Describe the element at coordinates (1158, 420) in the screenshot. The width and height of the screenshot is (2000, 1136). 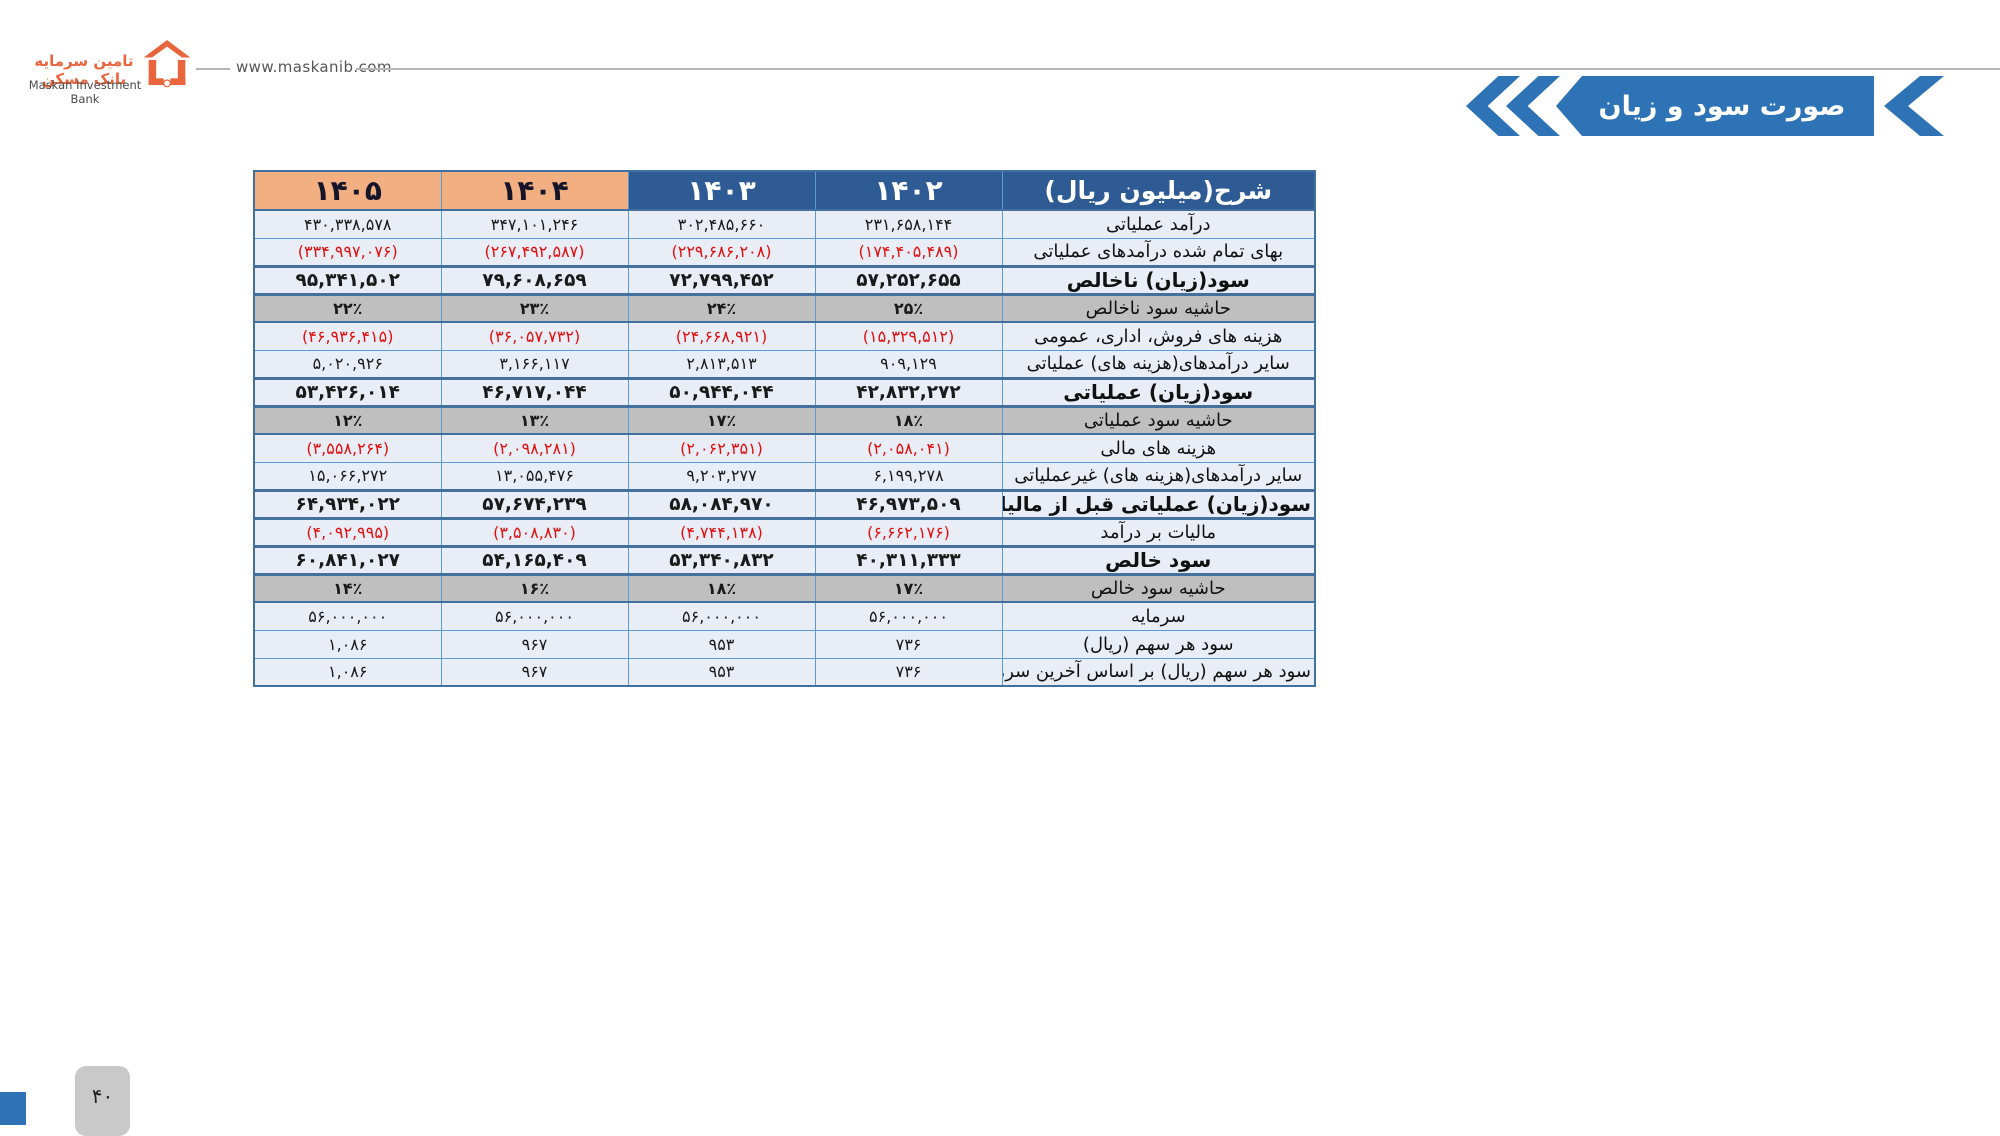
I see `row-label: حاشیه سود عملیاتی` at that location.